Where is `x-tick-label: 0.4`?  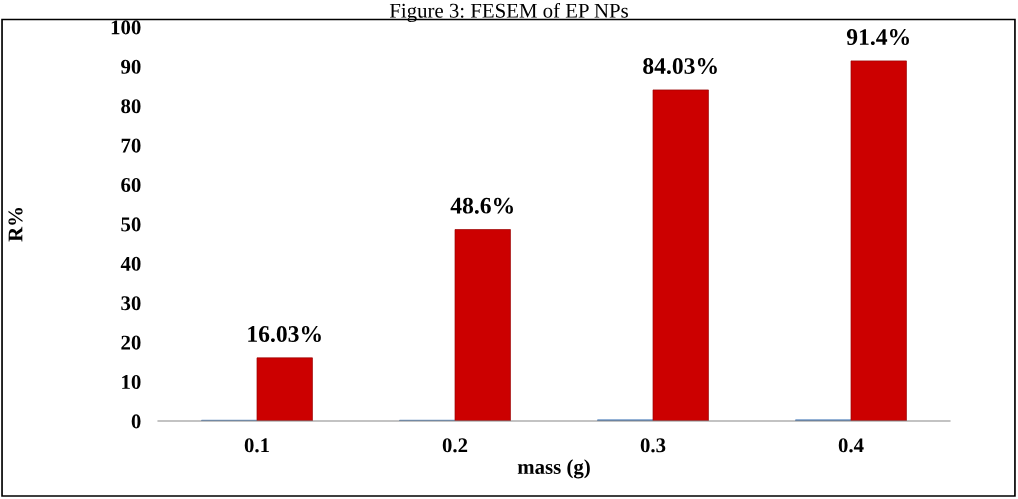 x-tick-label: 0.4 is located at coordinates (851, 445).